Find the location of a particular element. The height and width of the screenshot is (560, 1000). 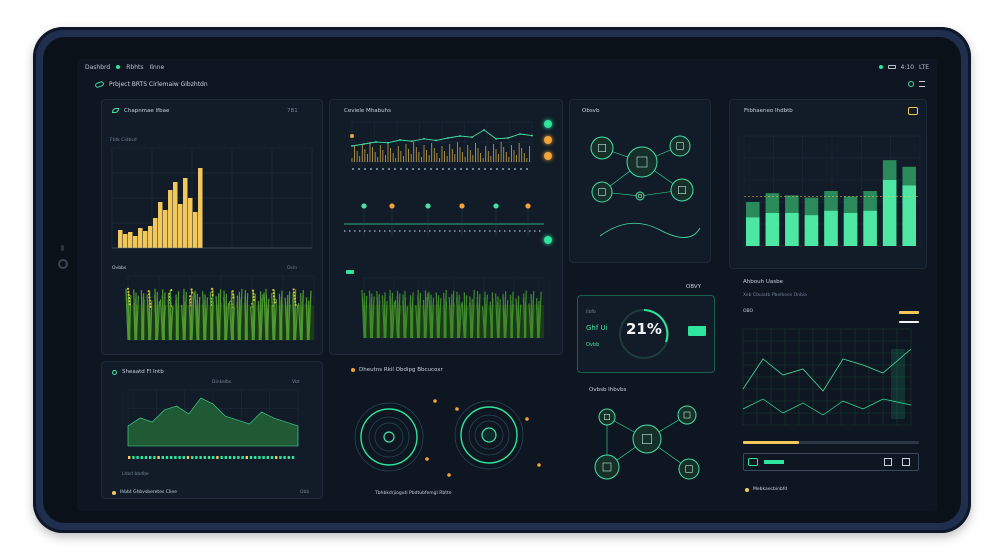

panel-device-network: Ovbsb Ihbvbs is located at coordinates (646, 440).